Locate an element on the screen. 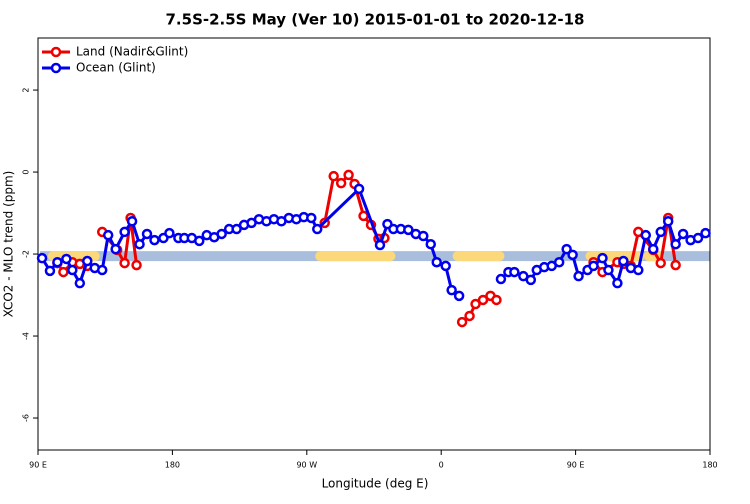 The width and height of the screenshot is (750, 504). x-tick-label: 90 W is located at coordinates (306, 465).